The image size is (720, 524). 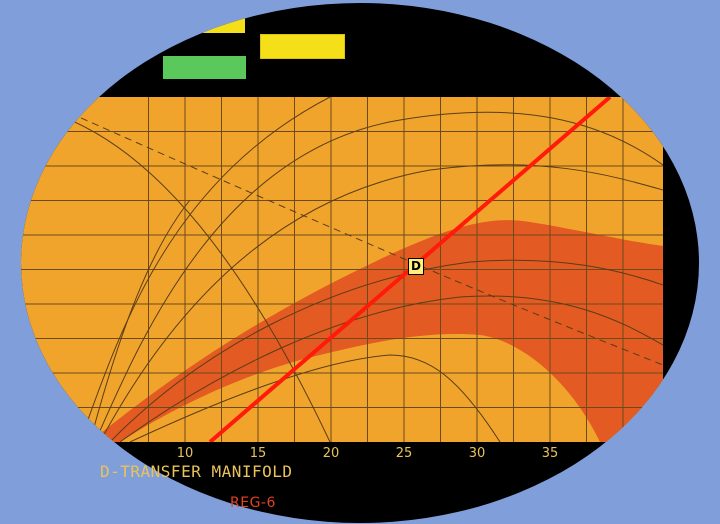 I want to click on x-tick-label: 15, so click(x=258, y=453).